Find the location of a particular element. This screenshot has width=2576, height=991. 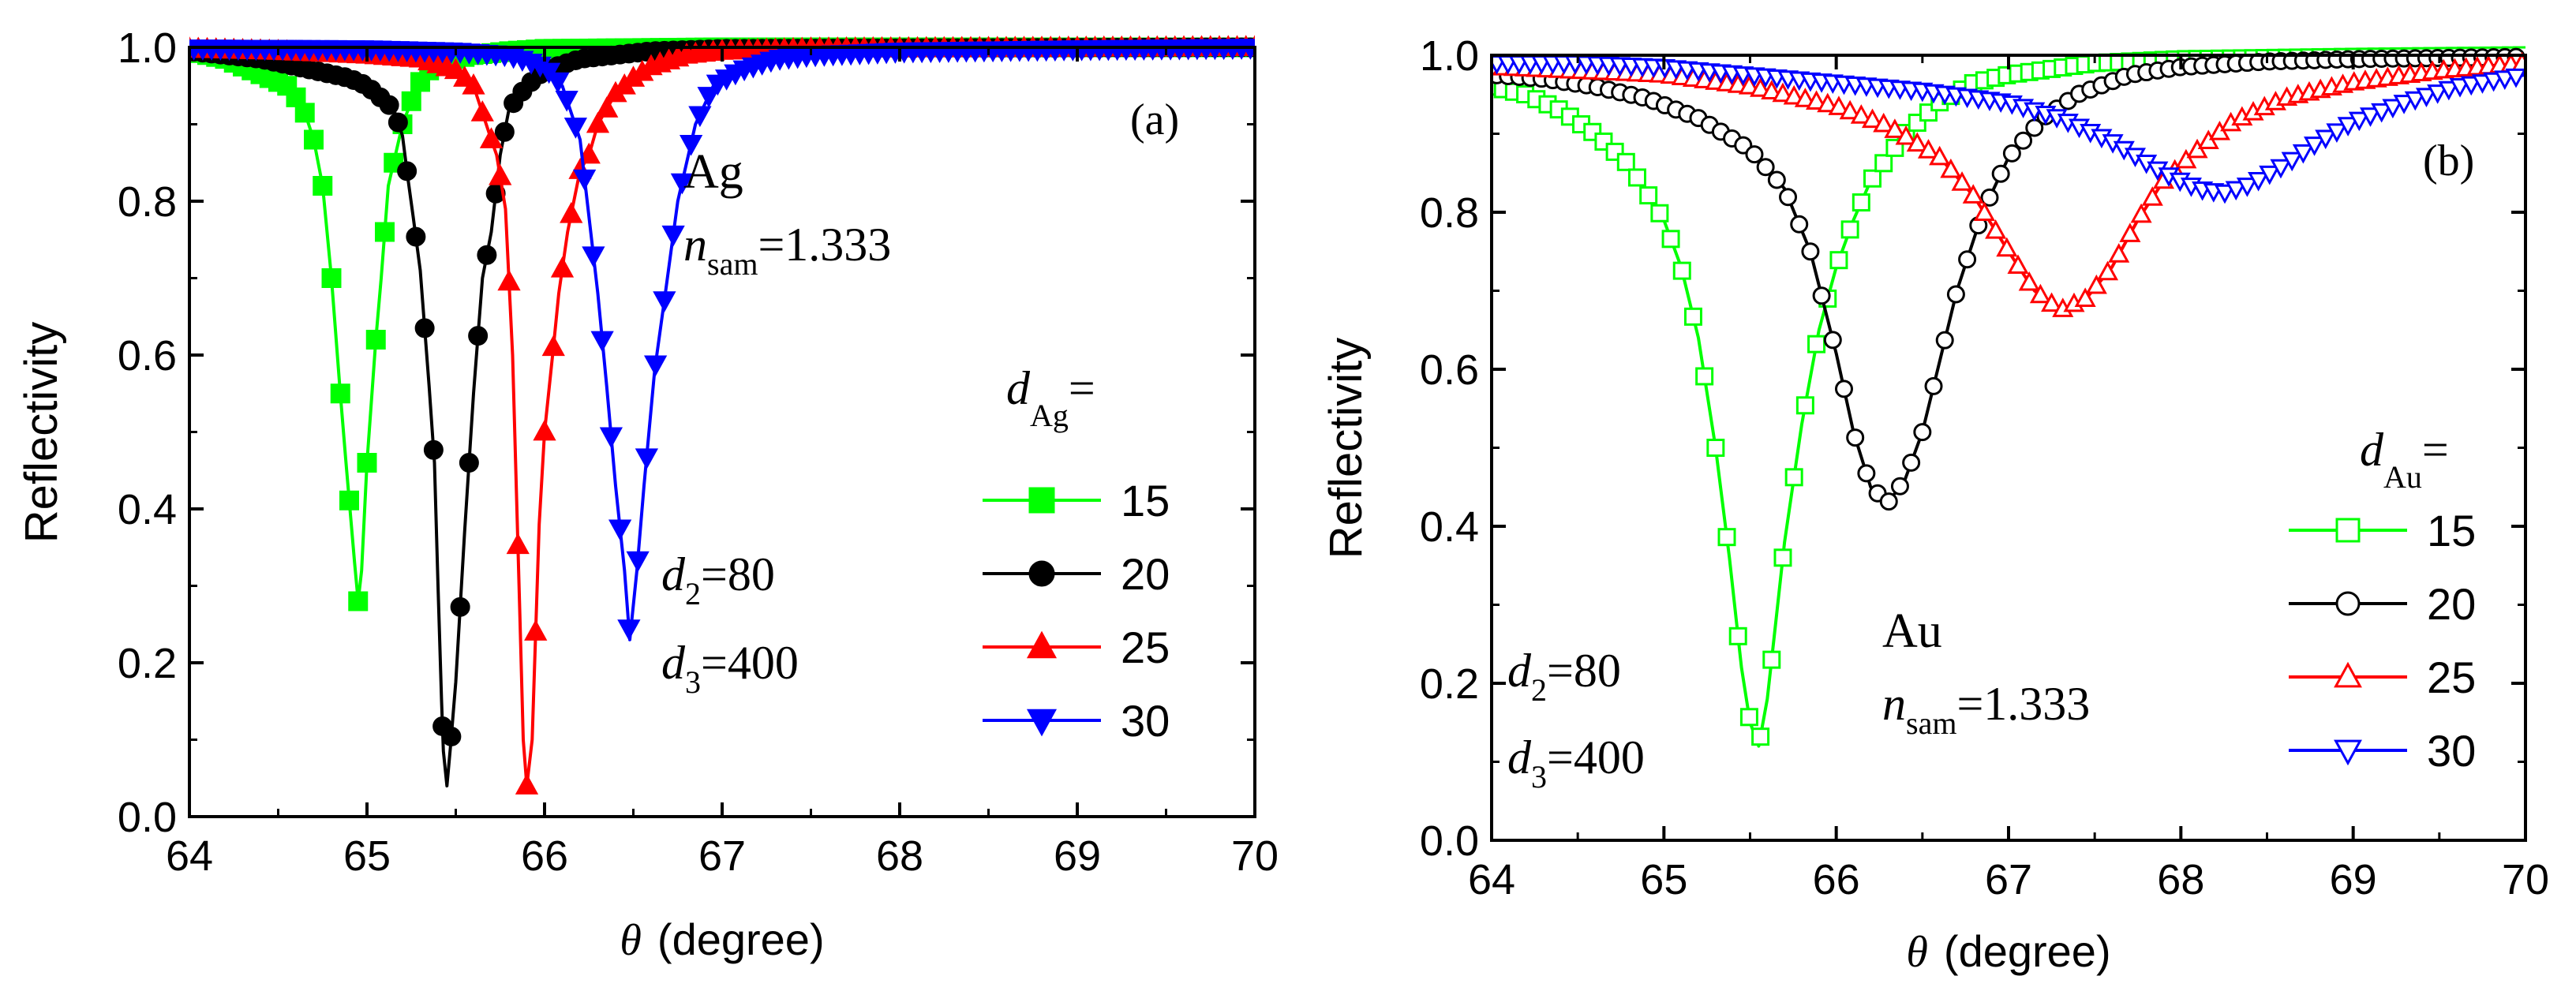

x-tick-label: 66 is located at coordinates (1836, 880).